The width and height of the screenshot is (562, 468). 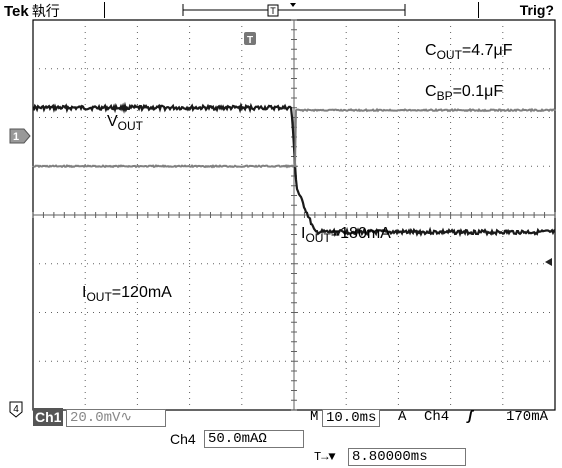 I want to click on timebase-prefix: M, so click(x=314, y=417).